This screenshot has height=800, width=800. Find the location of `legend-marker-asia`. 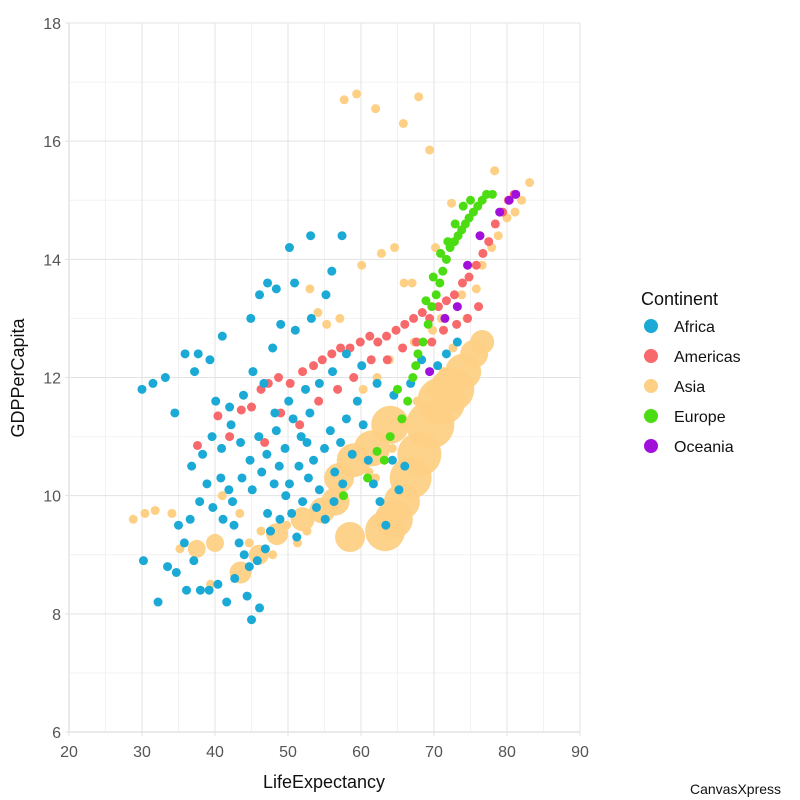

legend-marker-asia is located at coordinates (651, 386).